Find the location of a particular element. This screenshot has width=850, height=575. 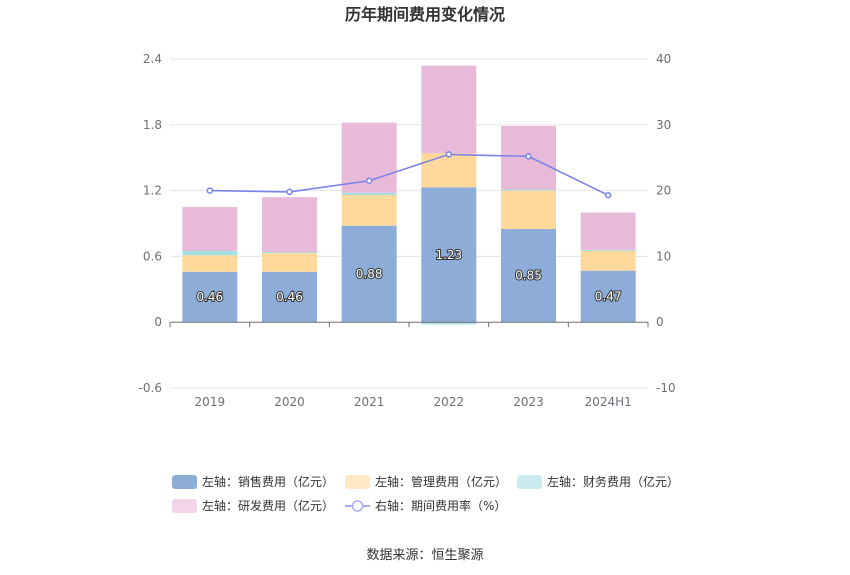

legend-label: 左轴：财务费用（亿元） is located at coordinates (613, 481).